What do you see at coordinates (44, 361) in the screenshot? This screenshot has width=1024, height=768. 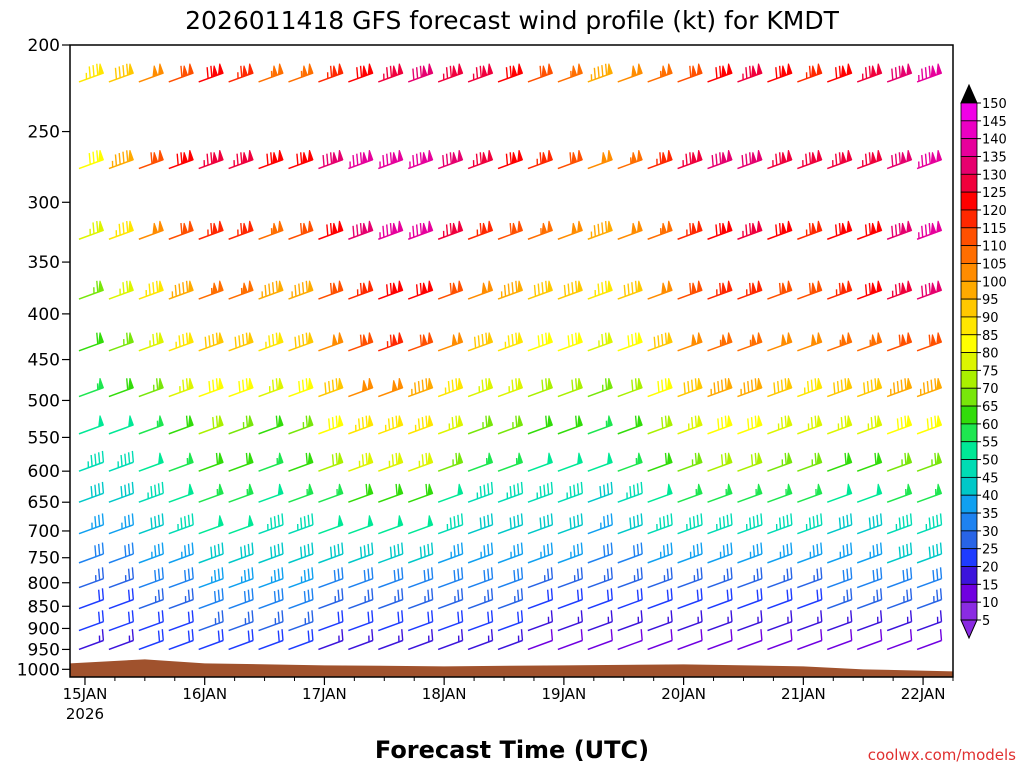 I see `y-tick-label: 450` at bounding box center [44, 361].